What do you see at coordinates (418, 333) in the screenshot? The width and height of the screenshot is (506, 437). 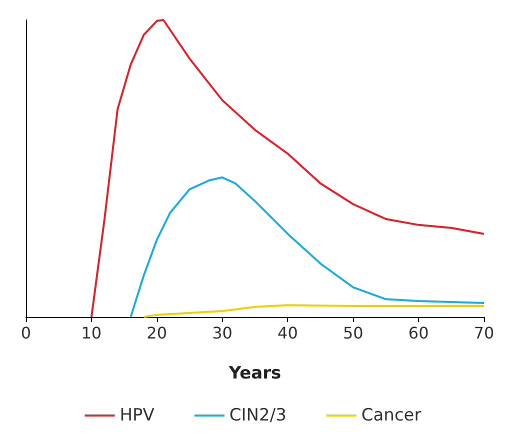 I see `x-tick-label: 60` at bounding box center [418, 333].